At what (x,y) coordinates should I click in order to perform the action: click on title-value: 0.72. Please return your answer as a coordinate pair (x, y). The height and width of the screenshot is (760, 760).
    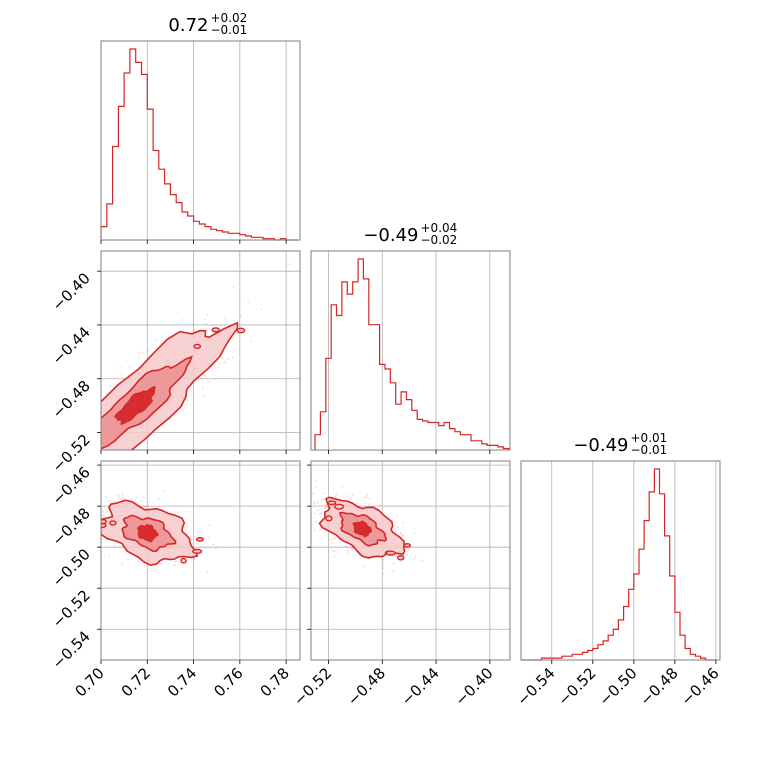
    Looking at the image, I should click on (188, 25).